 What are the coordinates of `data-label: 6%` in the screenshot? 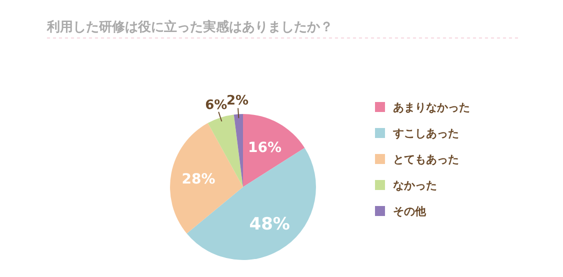 It's located at (216, 105).